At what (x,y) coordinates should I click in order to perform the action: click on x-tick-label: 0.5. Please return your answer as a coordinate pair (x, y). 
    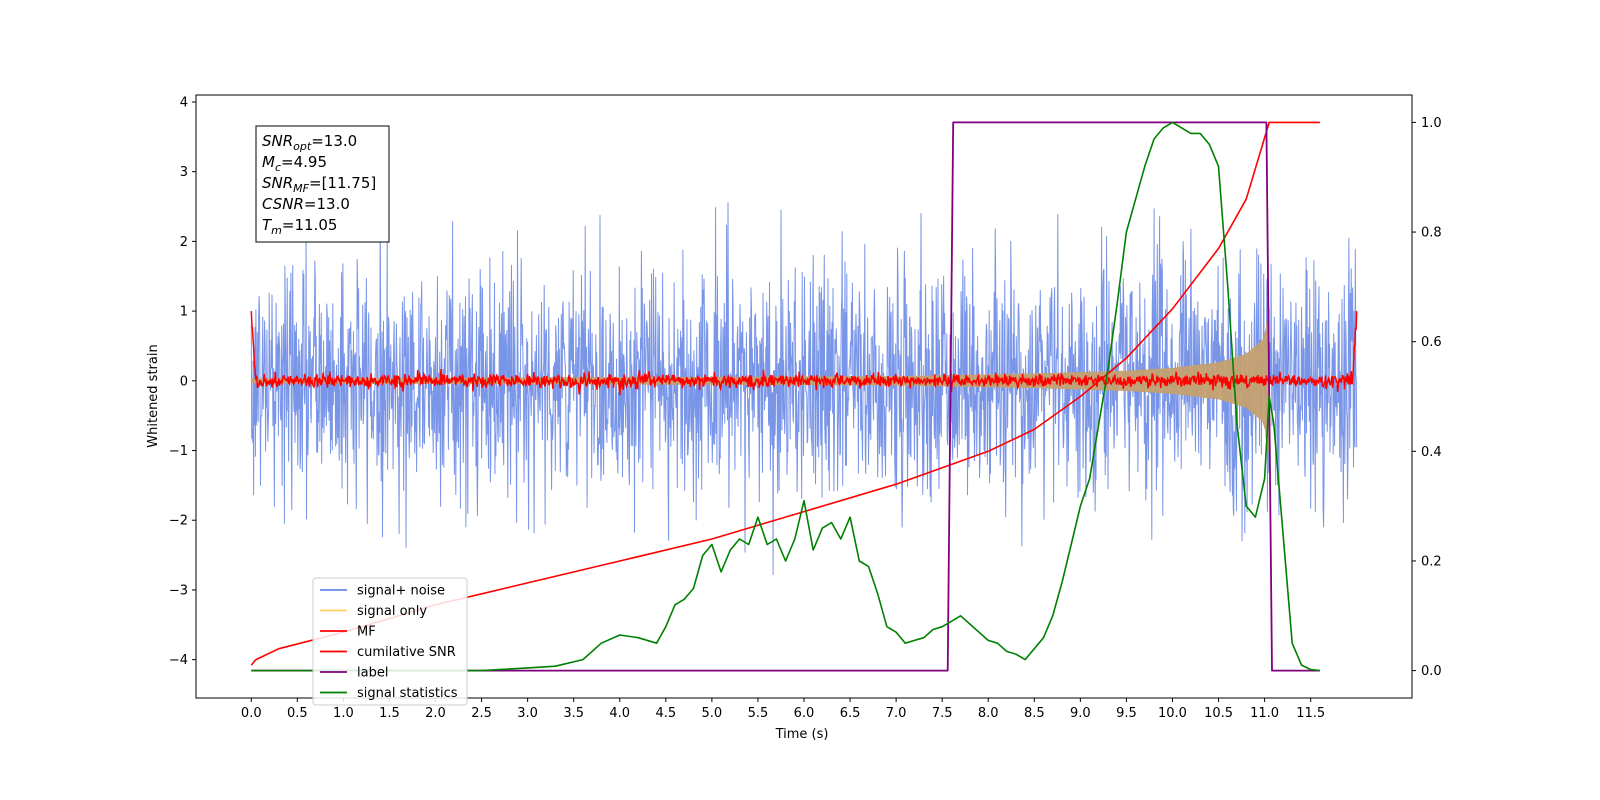
    Looking at the image, I should click on (297, 713).